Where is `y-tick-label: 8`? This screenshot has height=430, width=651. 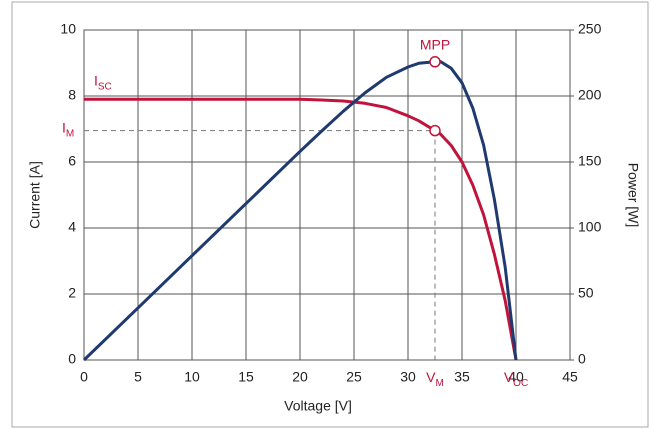
y-tick-label: 8 is located at coordinates (72, 95).